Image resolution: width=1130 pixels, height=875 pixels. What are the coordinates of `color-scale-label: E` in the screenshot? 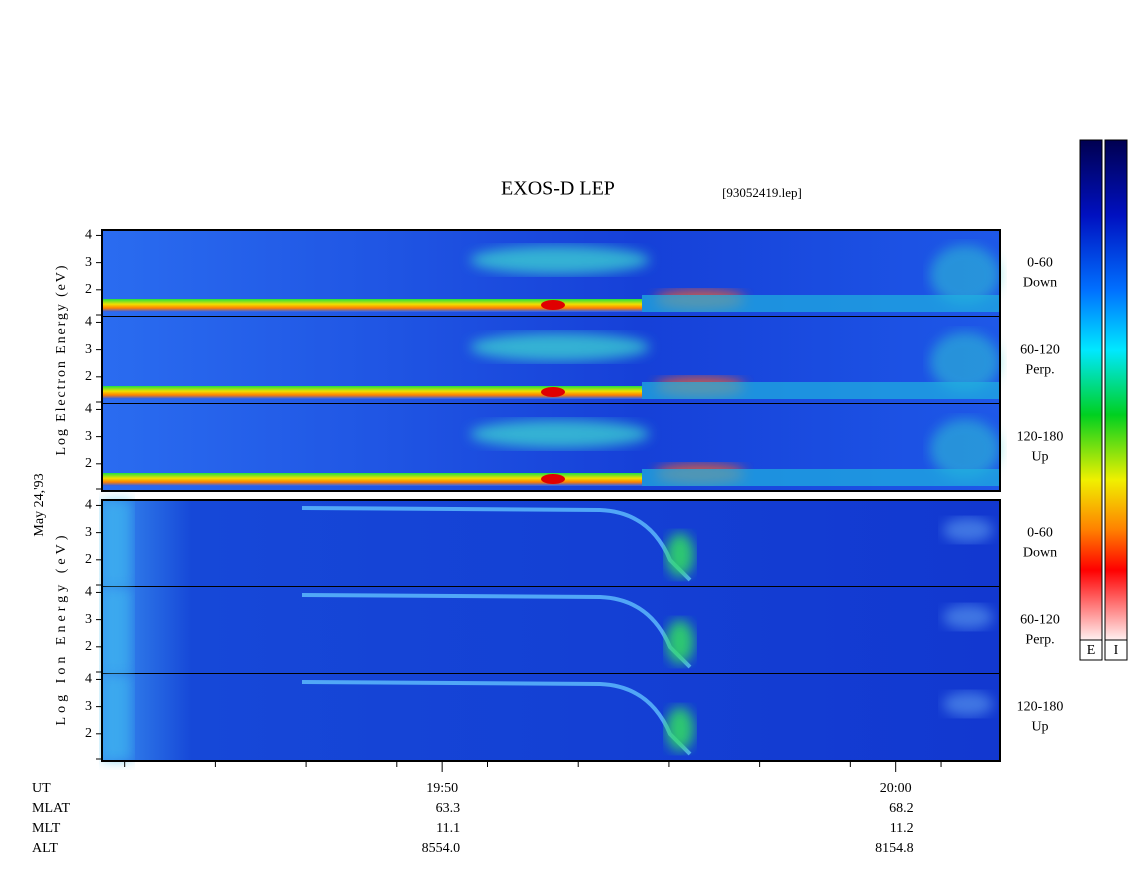 It's located at (1091, 650).